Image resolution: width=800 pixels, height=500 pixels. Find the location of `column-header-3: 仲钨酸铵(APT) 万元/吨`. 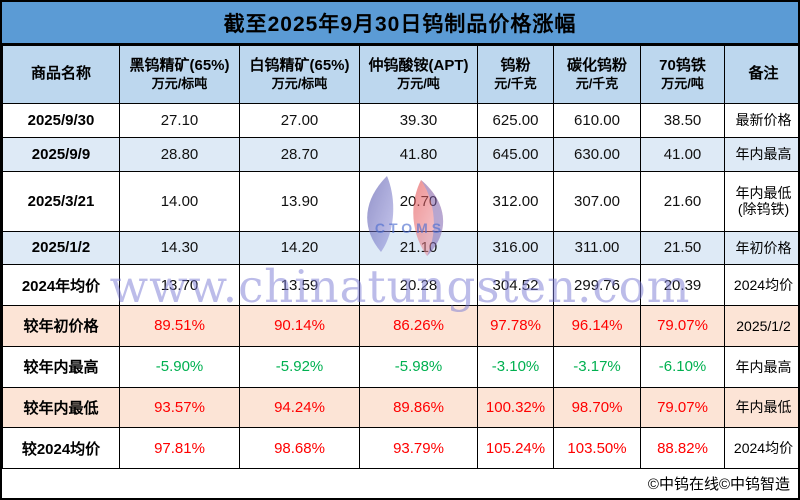

column-header-3: 仲钨酸铵(APT) 万元/吨 is located at coordinates (418, 74).